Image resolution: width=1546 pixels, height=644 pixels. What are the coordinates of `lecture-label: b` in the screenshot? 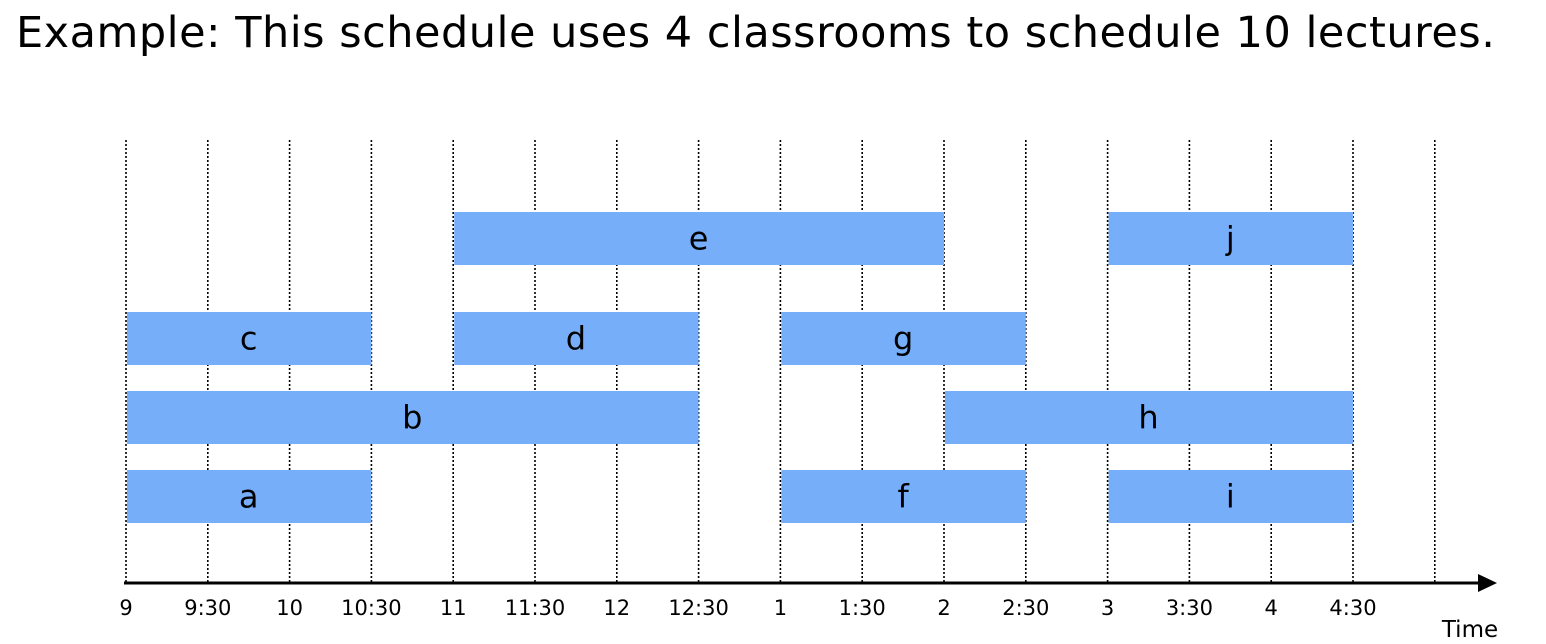 It's located at (412, 418).